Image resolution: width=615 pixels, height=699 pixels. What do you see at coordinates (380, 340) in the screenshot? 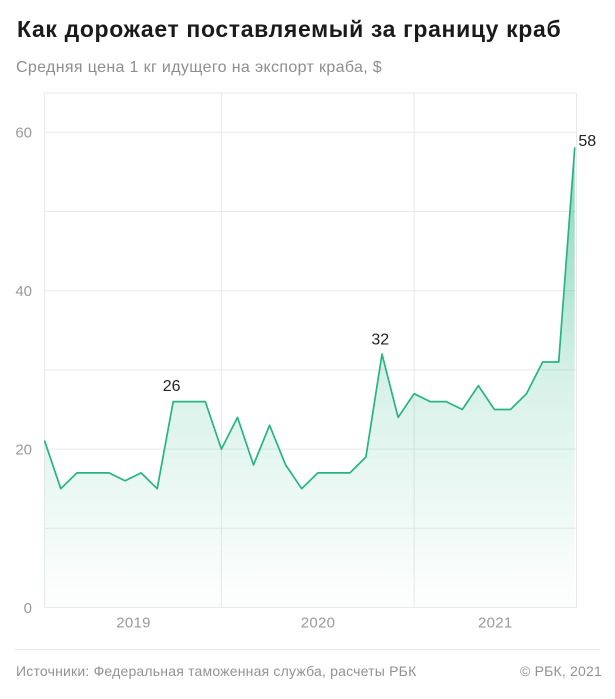
I see `svg-text: 32` at bounding box center [380, 340].